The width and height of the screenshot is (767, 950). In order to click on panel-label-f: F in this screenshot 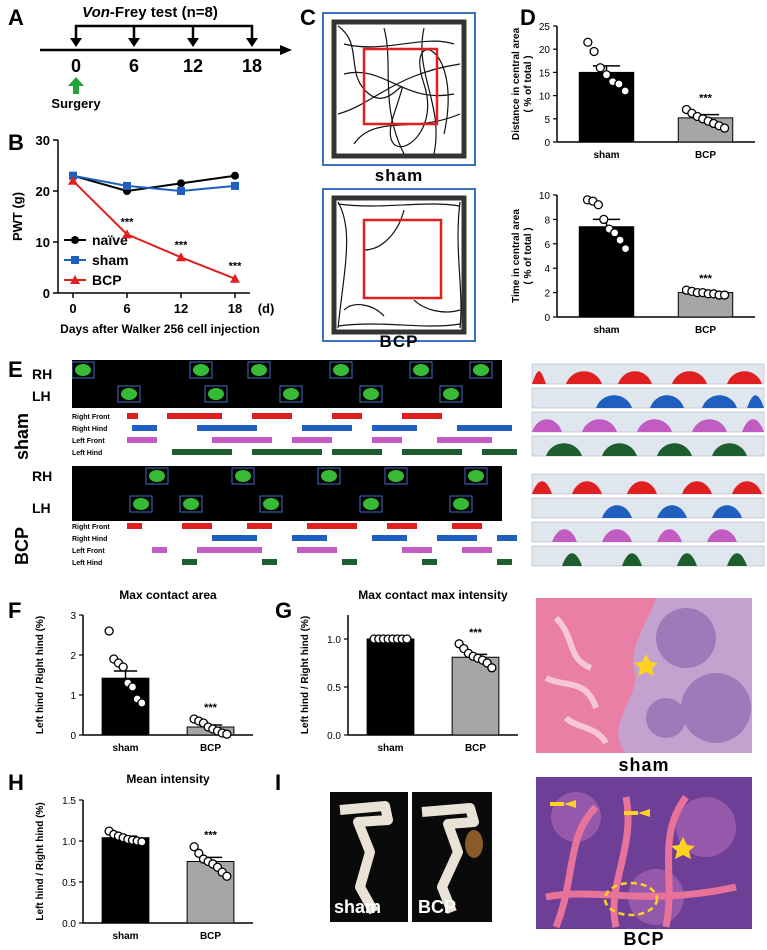, I will do `click(15, 610)`.